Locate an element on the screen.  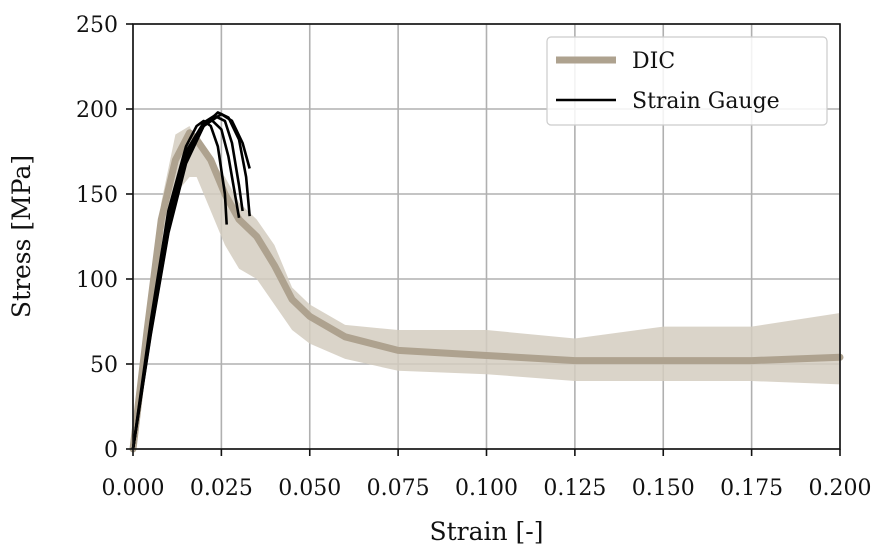
y-tick-label-2: 100 is located at coordinates (97, 280).